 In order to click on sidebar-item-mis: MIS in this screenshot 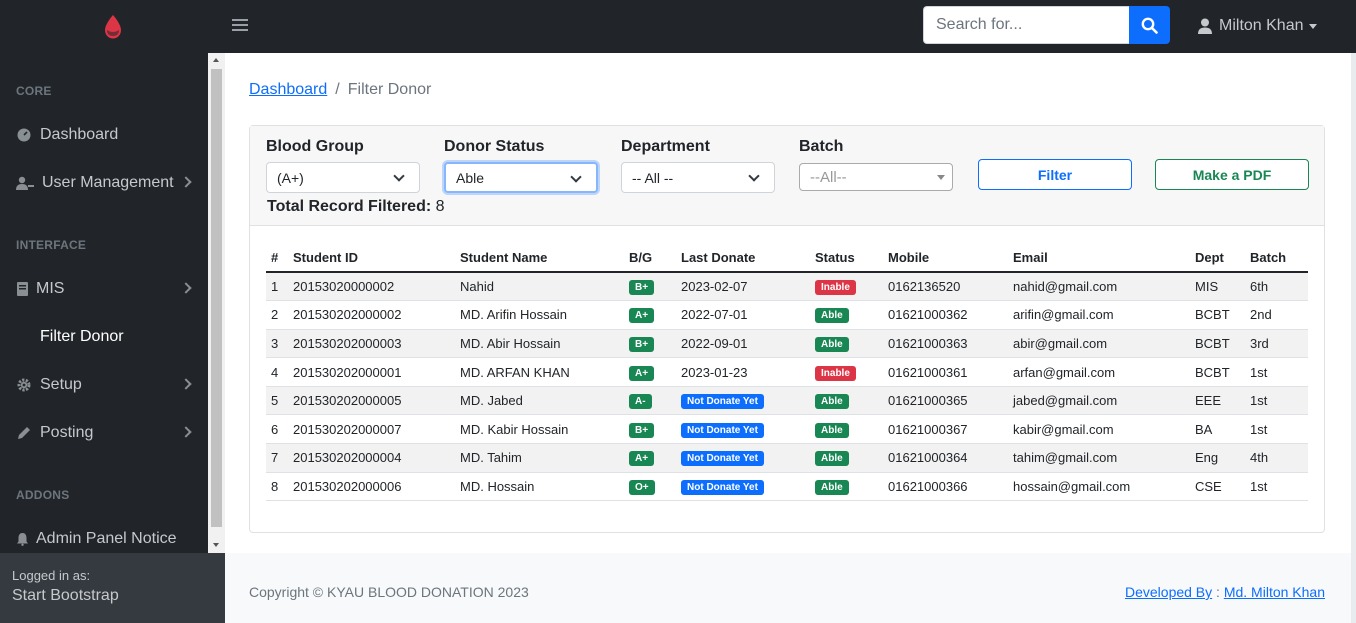, I will do `click(107, 289)`.